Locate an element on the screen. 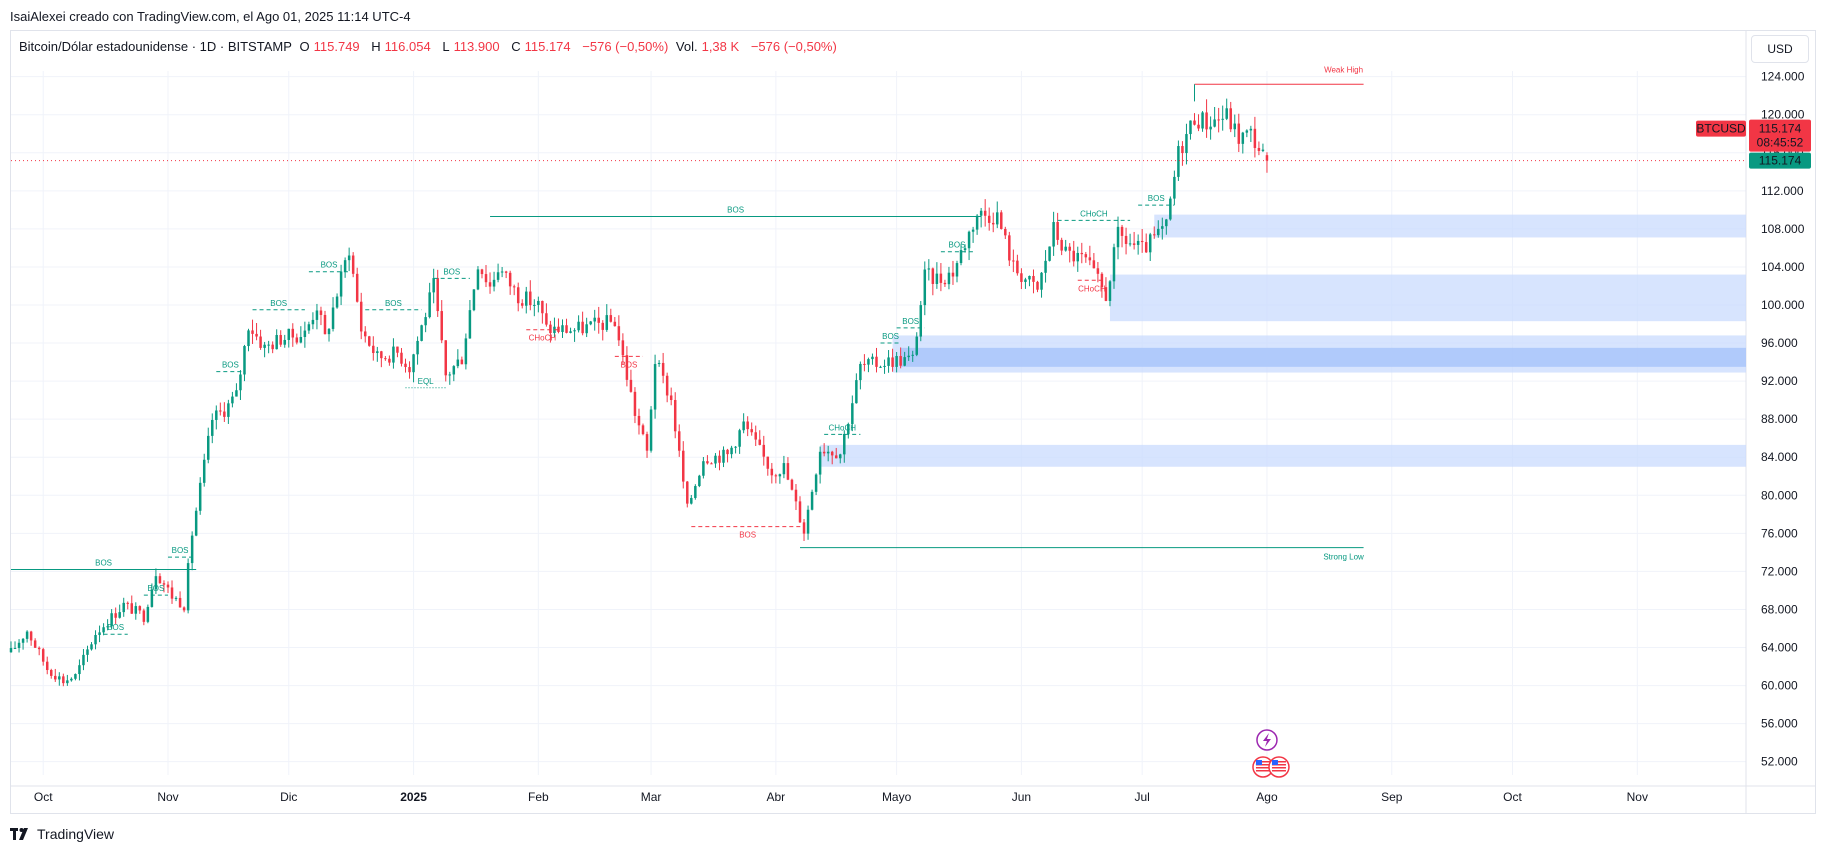  structure-label: EQL is located at coordinates (426, 381).